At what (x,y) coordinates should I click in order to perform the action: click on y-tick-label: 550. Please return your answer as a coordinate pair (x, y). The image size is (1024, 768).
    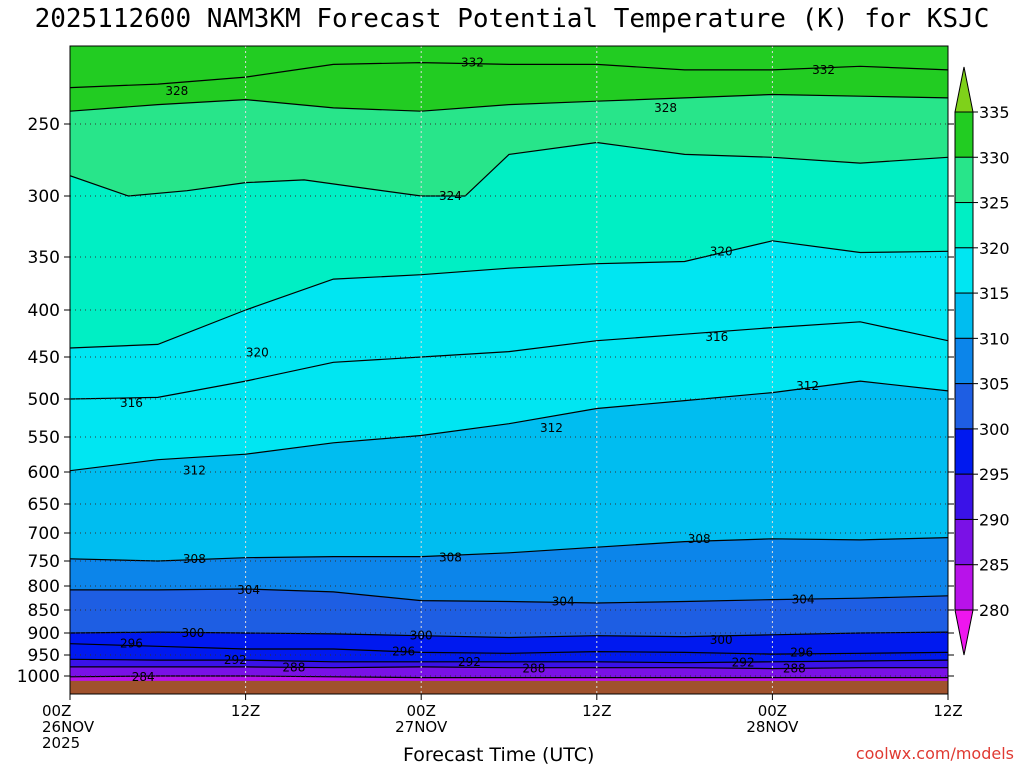
    Looking at the image, I should click on (44, 438).